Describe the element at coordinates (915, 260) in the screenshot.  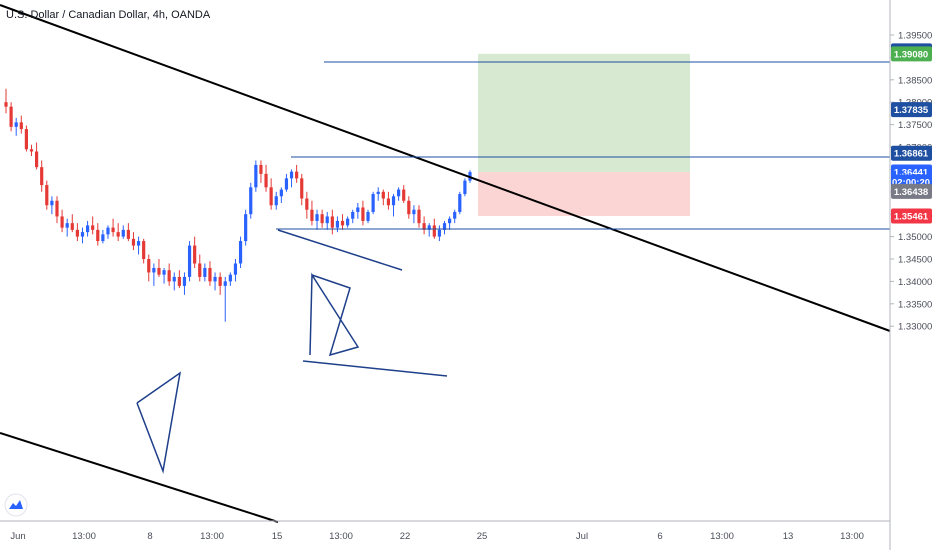
I see `y-tick-label: 1.34500` at that location.